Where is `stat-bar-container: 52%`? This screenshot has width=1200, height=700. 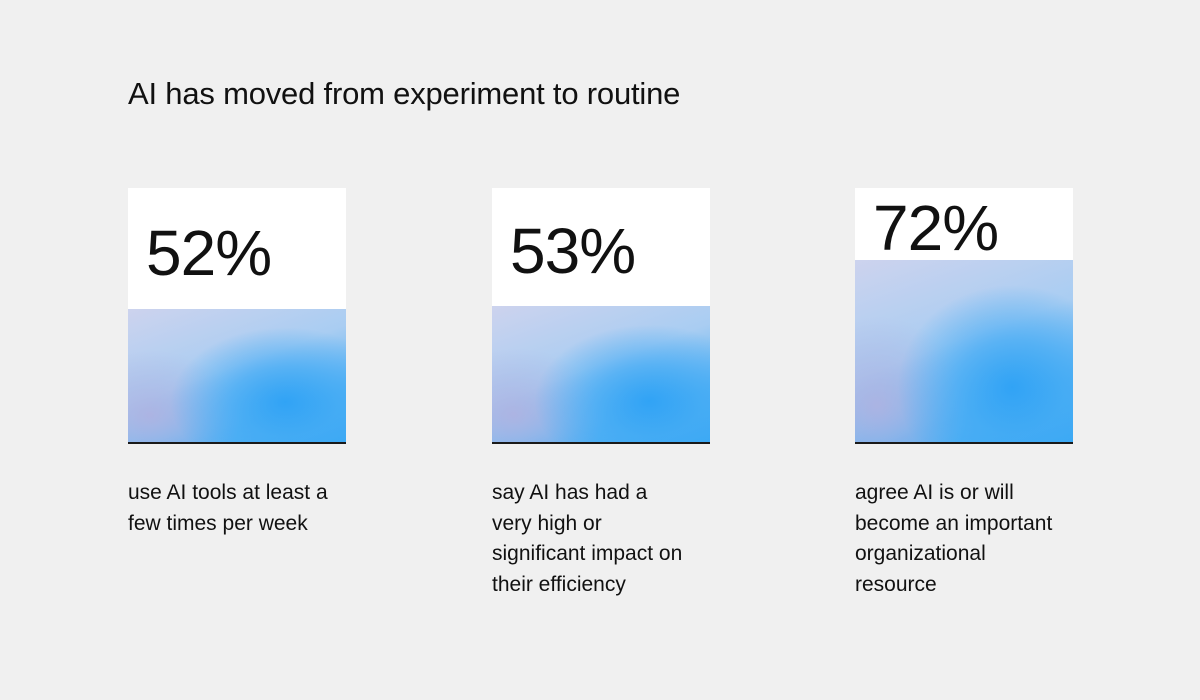 stat-bar-container: 52% is located at coordinates (237, 316).